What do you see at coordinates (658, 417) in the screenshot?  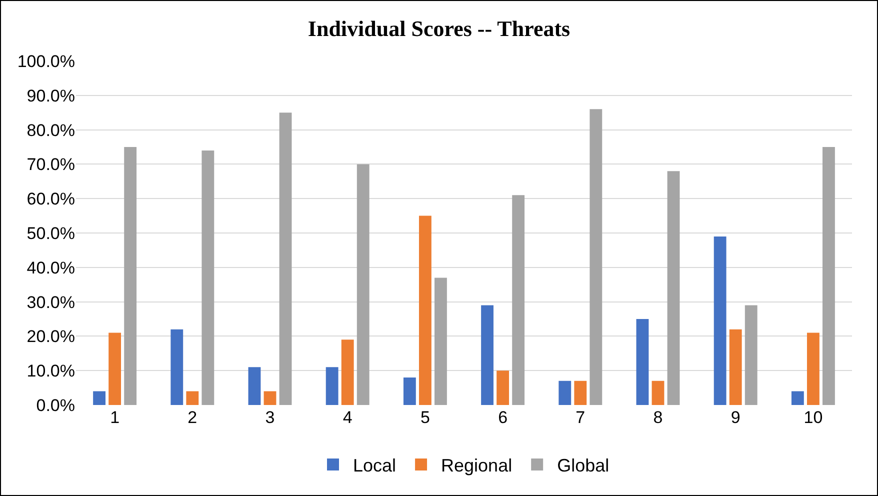 I see `x-tick-label: 8` at bounding box center [658, 417].